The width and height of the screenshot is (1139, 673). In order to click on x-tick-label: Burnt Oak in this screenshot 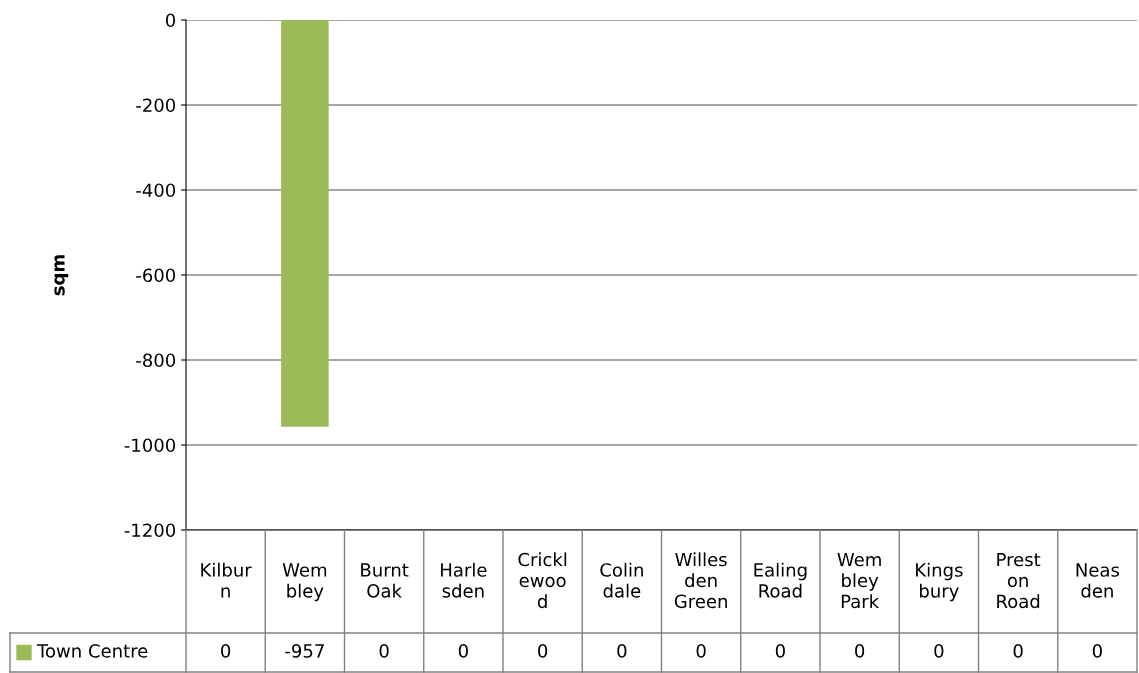, I will do `click(385, 580)`.